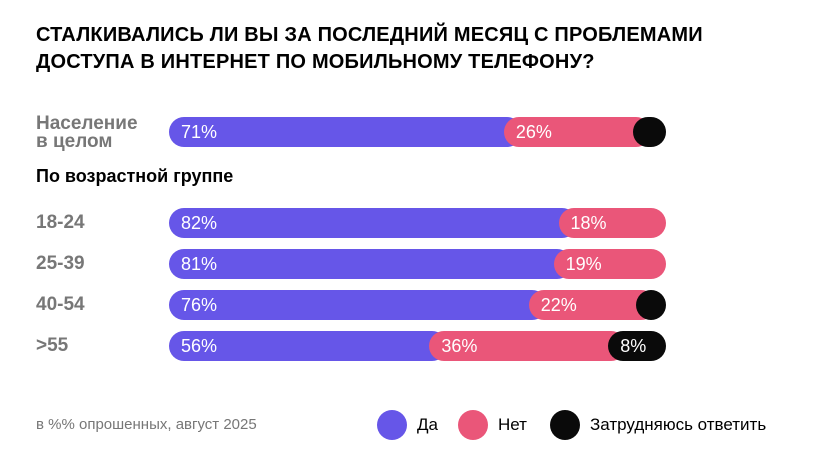  Describe the element at coordinates (583, 264) in the screenshot. I see `data-label: 19%` at that location.